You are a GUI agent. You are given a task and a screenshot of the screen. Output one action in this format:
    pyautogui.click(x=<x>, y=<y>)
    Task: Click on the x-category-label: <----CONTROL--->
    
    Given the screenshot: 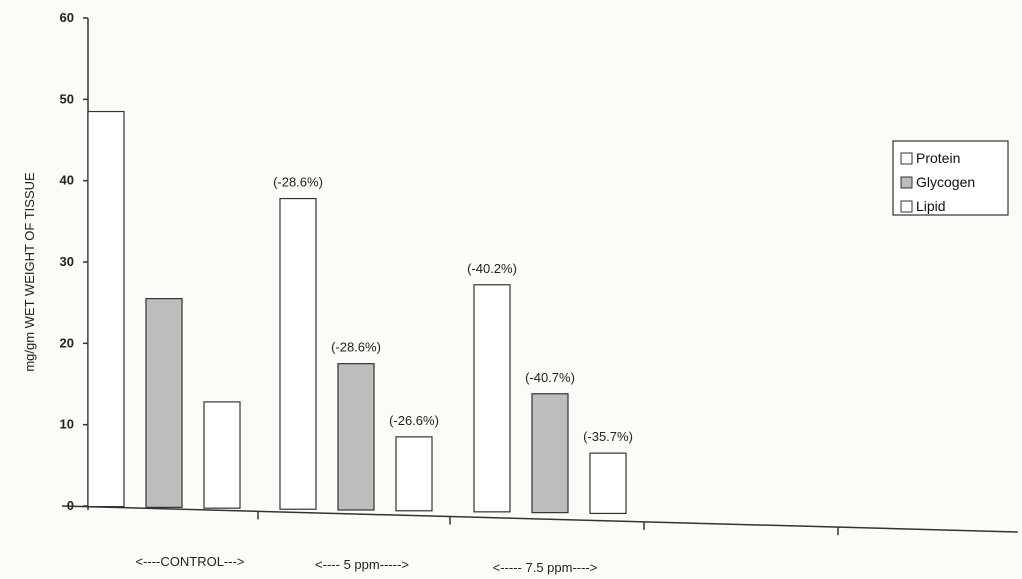 What is the action you would take?
    pyautogui.click(x=189, y=561)
    